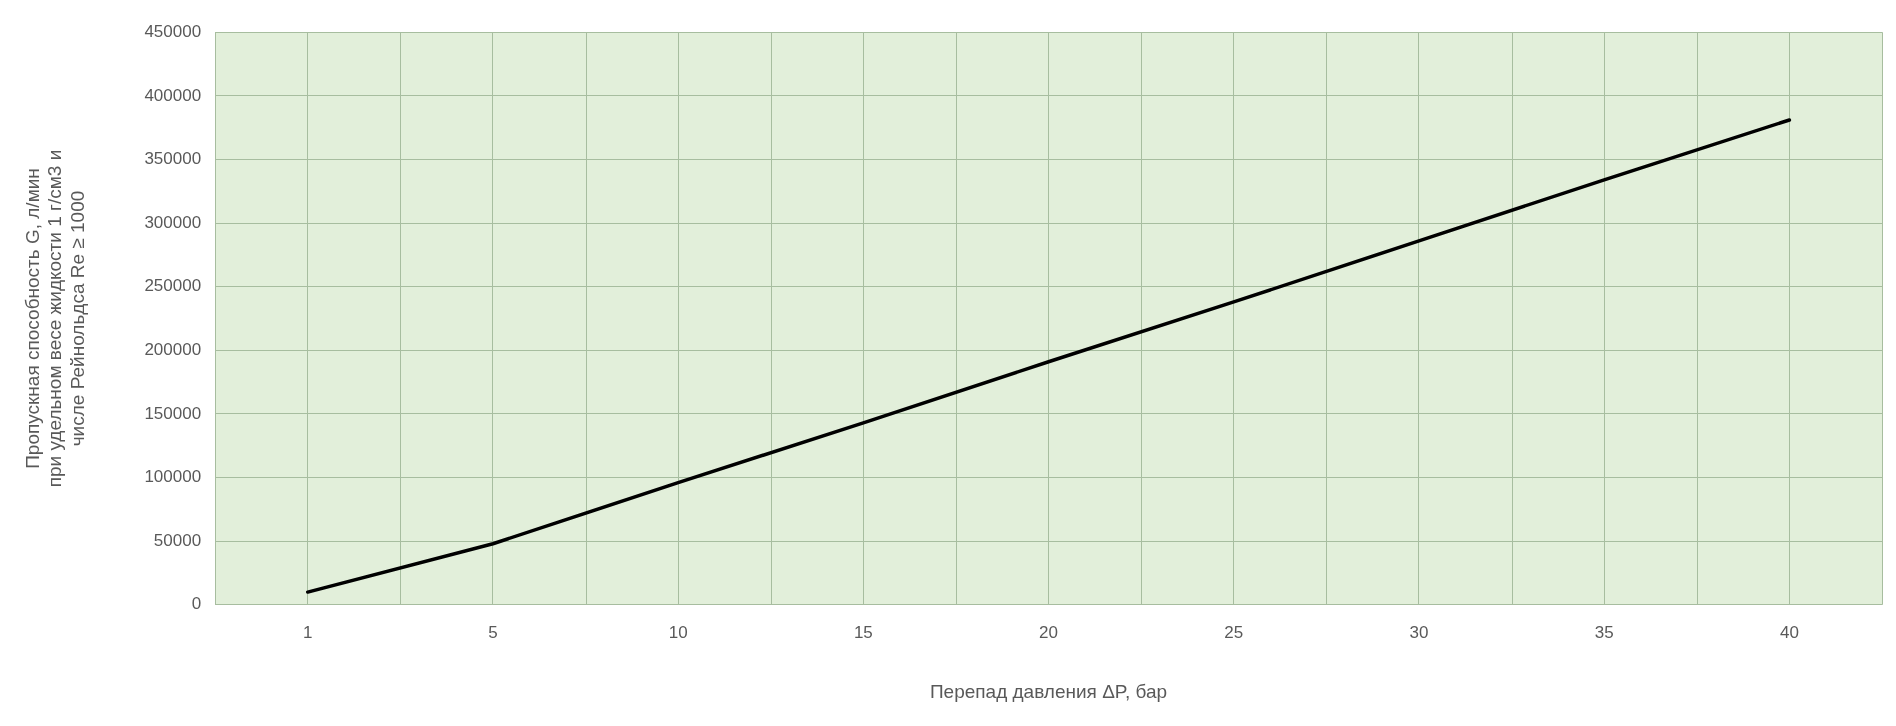 Image resolution: width=1896 pixels, height=726 pixels. Describe the element at coordinates (678, 632) in the screenshot. I see `x-tick-label: 10` at that location.